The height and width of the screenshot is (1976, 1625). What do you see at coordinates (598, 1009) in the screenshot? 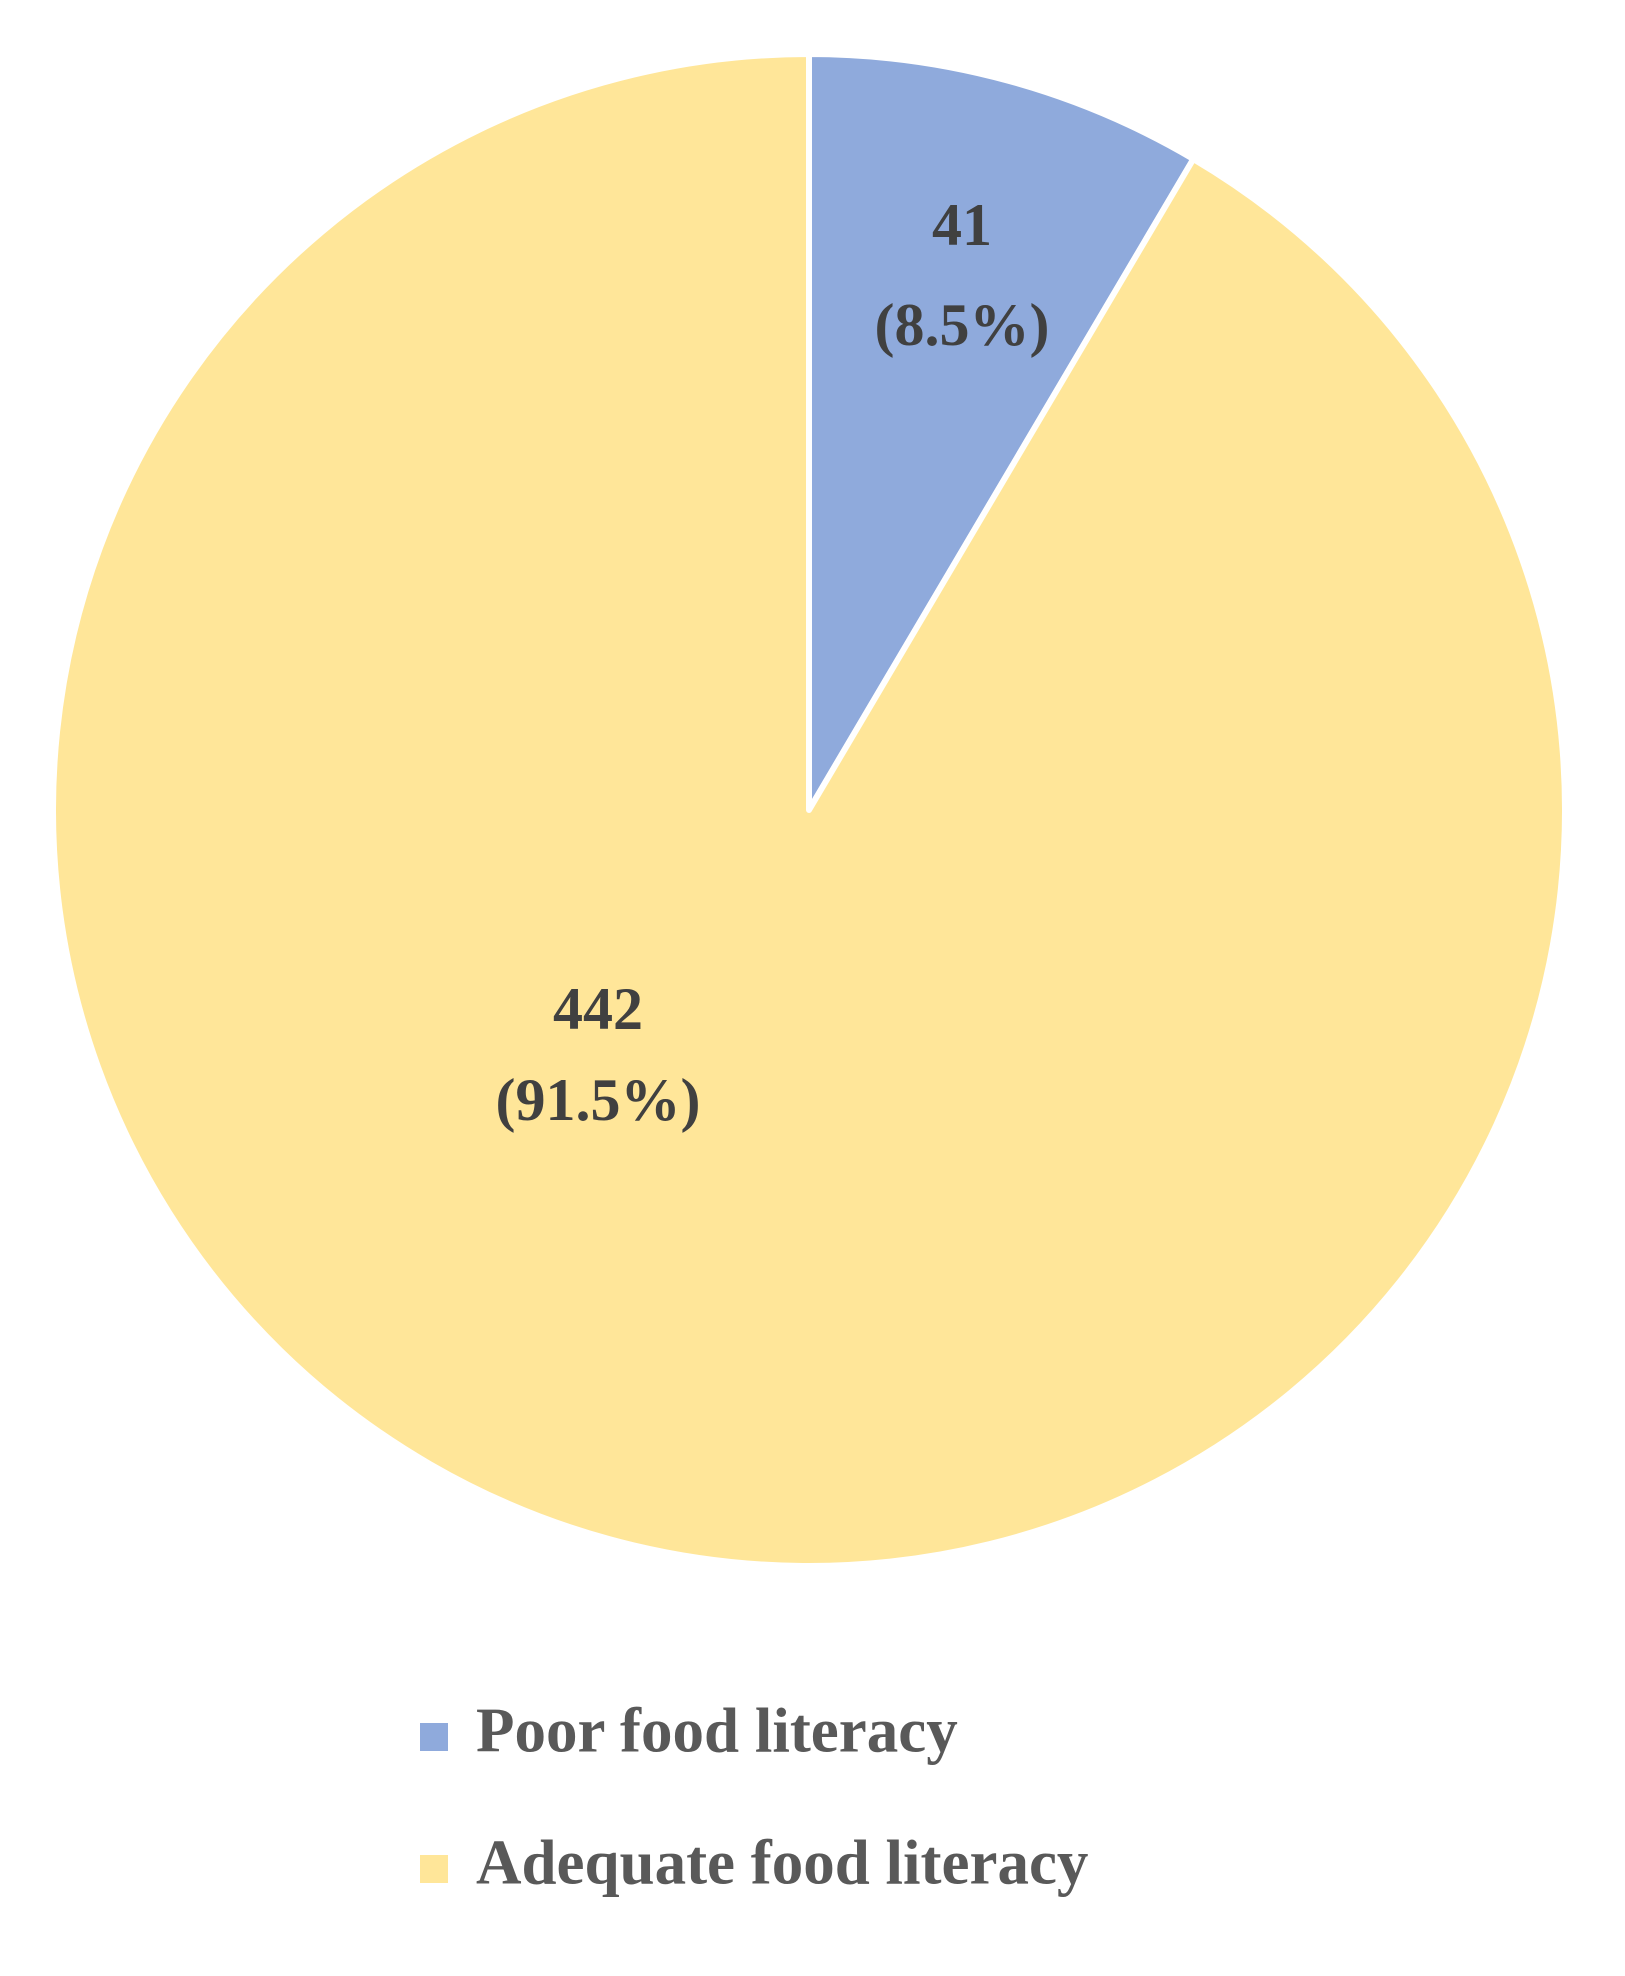
I see `data-label: 442` at bounding box center [598, 1009].